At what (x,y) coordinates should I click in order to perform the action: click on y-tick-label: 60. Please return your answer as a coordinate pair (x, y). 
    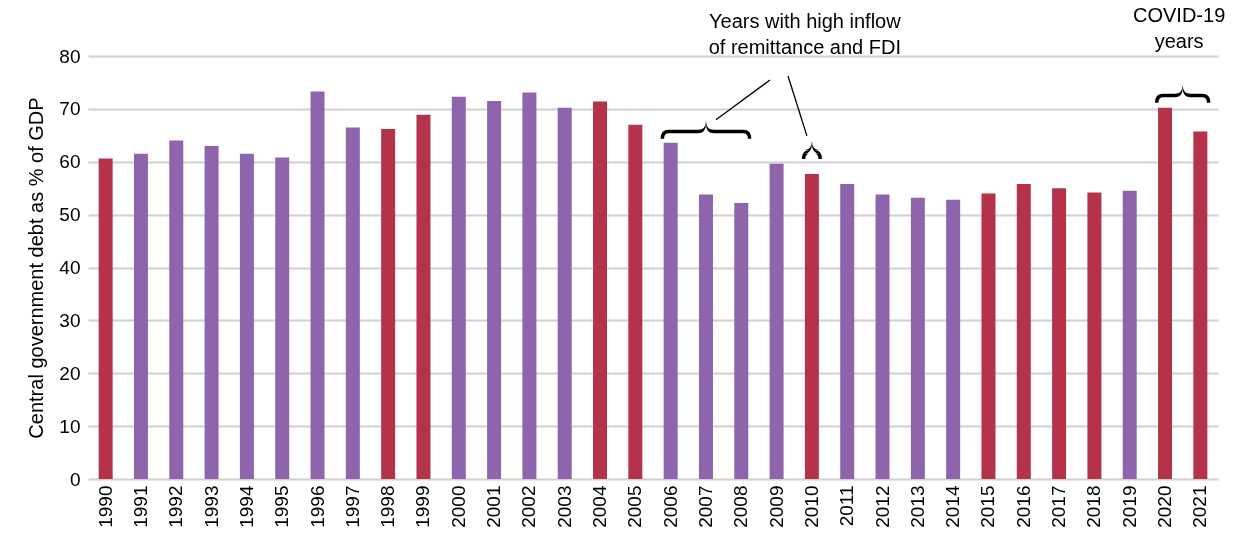
    Looking at the image, I should click on (70, 162).